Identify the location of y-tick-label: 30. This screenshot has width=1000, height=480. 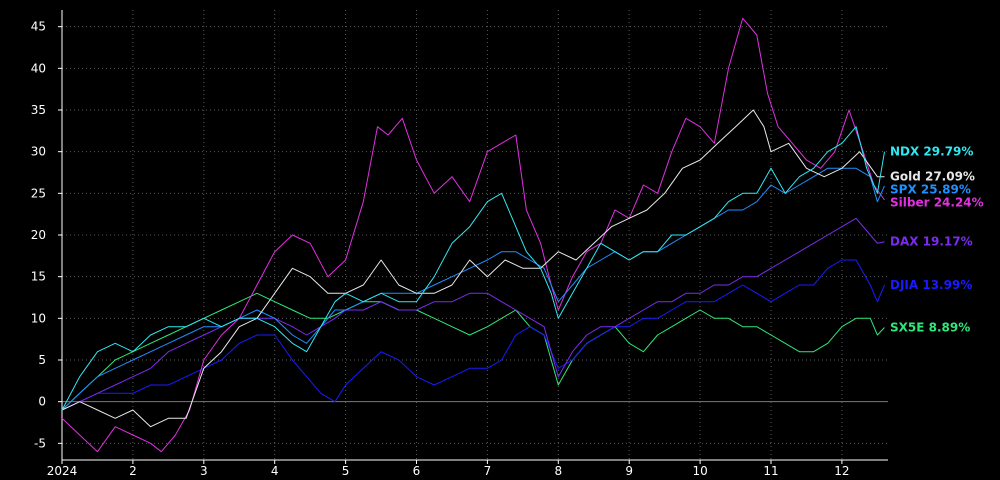
(38, 152).